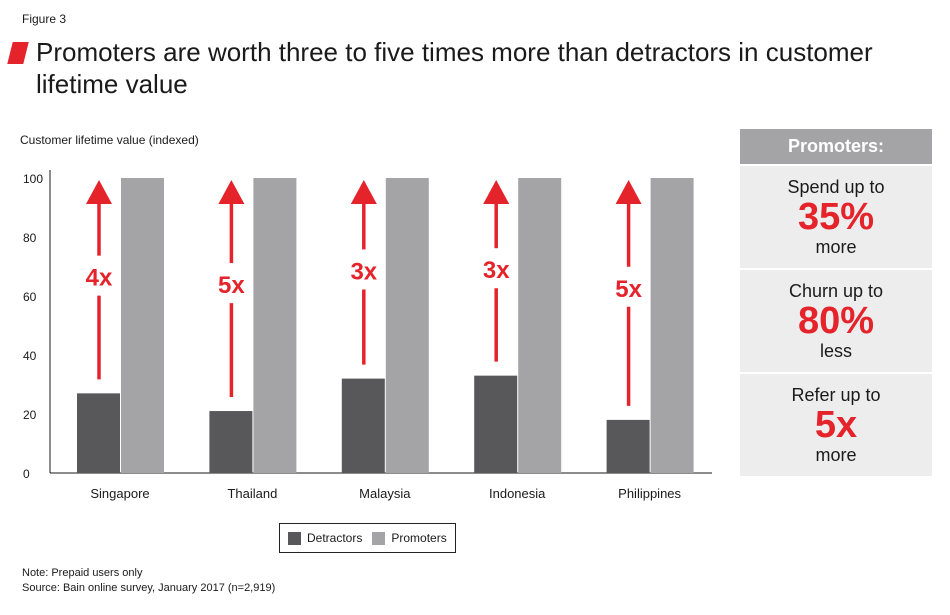 The height and width of the screenshot is (615, 950). I want to click on title-accent-mark, so click(18, 53).